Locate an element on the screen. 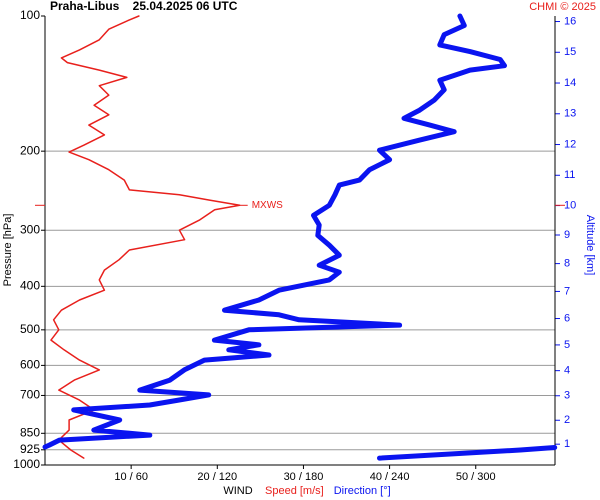 The width and height of the screenshot is (600, 500). y2-tick-label: 11 is located at coordinates (569, 175).